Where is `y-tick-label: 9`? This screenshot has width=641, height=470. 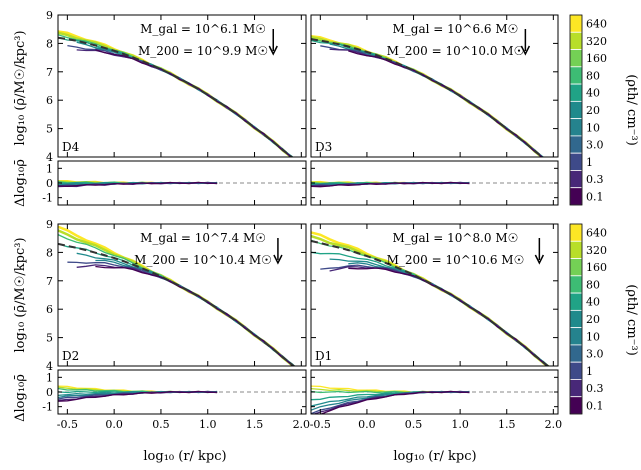 y-tick-label: 9 is located at coordinates (49, 15).